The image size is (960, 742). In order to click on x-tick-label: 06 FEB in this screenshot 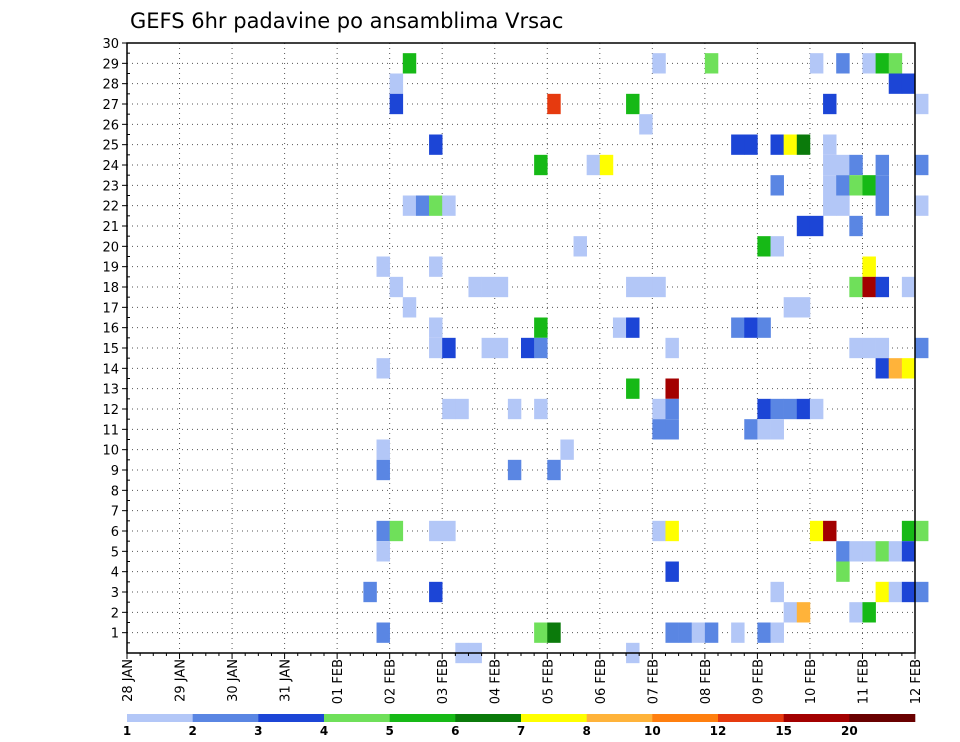, I will do `click(601, 681)`.